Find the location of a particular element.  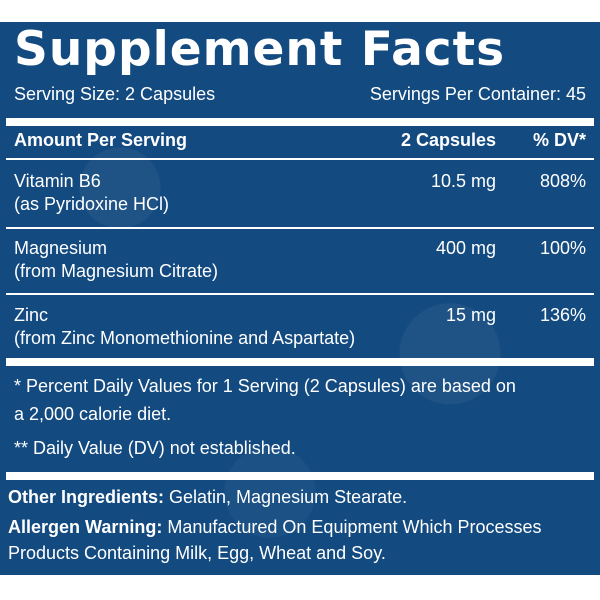

header-qty: 2 Capsules is located at coordinates (448, 140).